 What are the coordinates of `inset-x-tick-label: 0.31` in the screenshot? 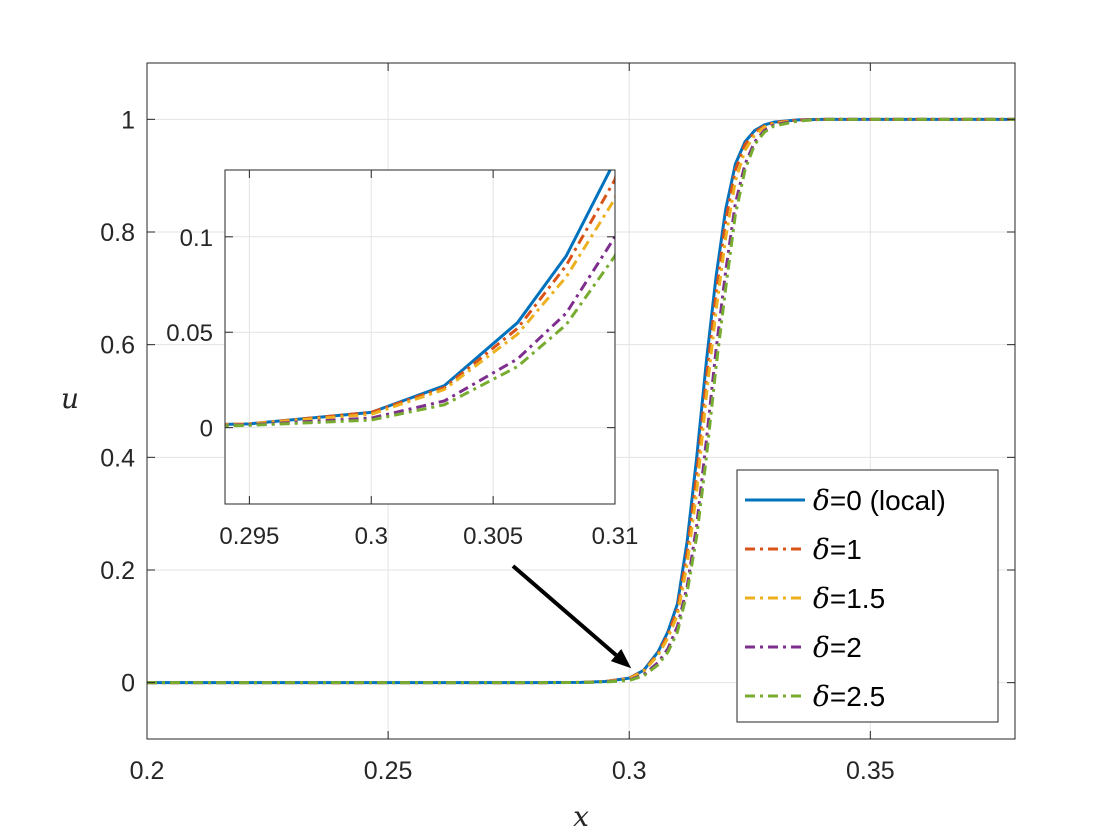 It's located at (615, 536).